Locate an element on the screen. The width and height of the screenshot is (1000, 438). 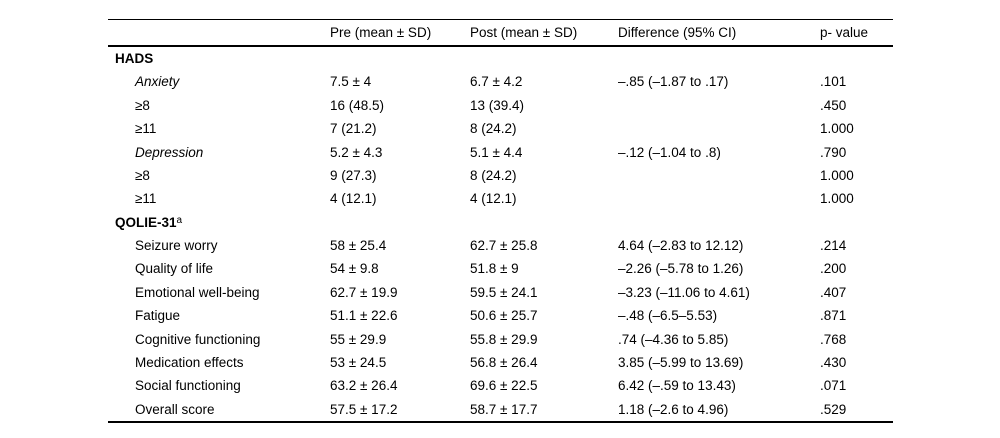
row-label: Fatigue is located at coordinates (158, 316).